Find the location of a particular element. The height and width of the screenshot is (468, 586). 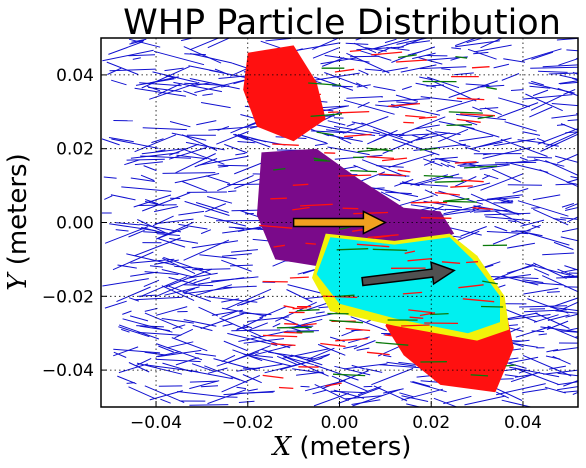

x-tick-label: −0.04 is located at coordinates (156, 423).